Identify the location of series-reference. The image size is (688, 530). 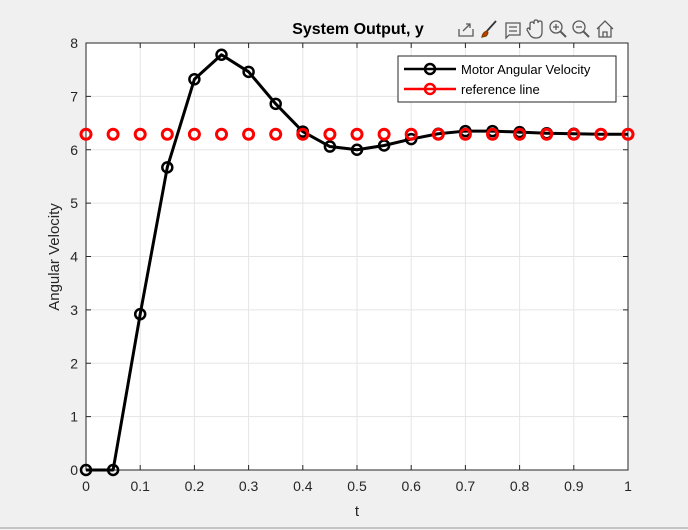
(357, 134).